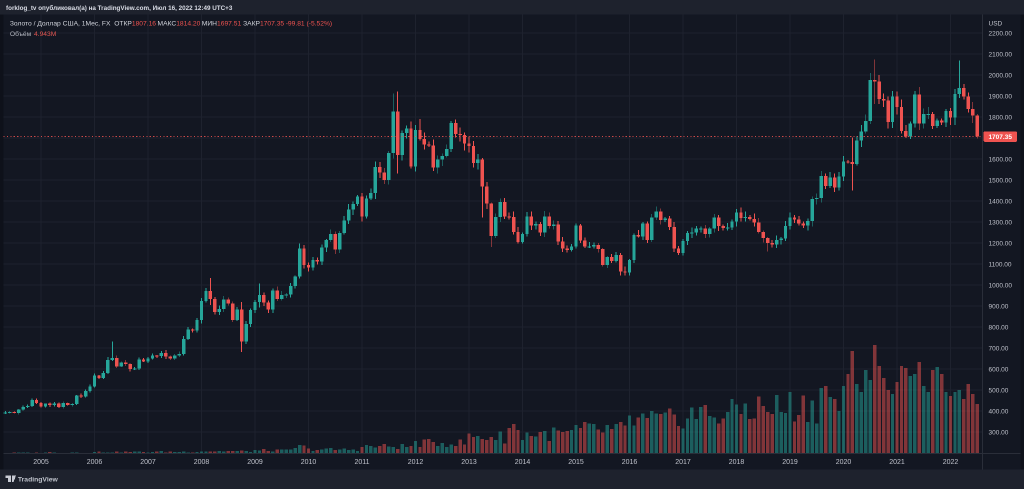  I want to click on svg-text: 1400.00, so click(1001, 202).